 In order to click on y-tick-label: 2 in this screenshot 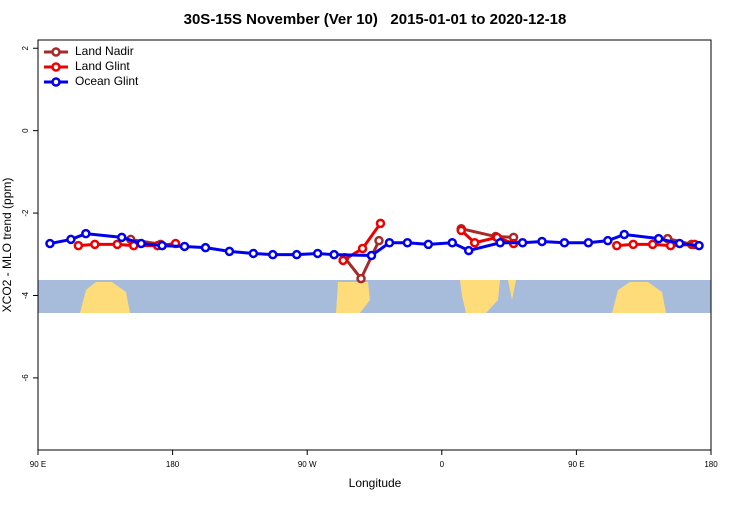, I will do `click(25, 47)`.